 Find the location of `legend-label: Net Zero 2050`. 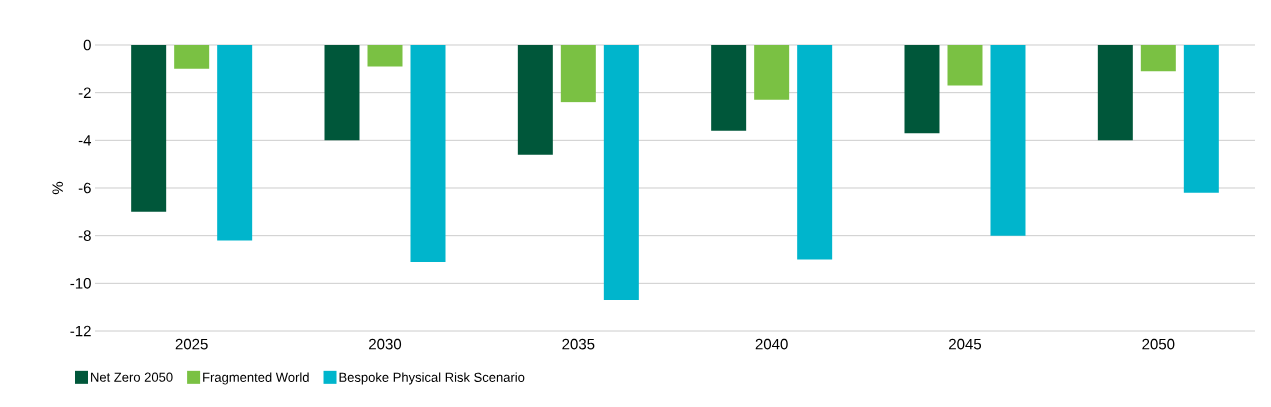

legend-label: Net Zero 2050 is located at coordinates (132, 377).